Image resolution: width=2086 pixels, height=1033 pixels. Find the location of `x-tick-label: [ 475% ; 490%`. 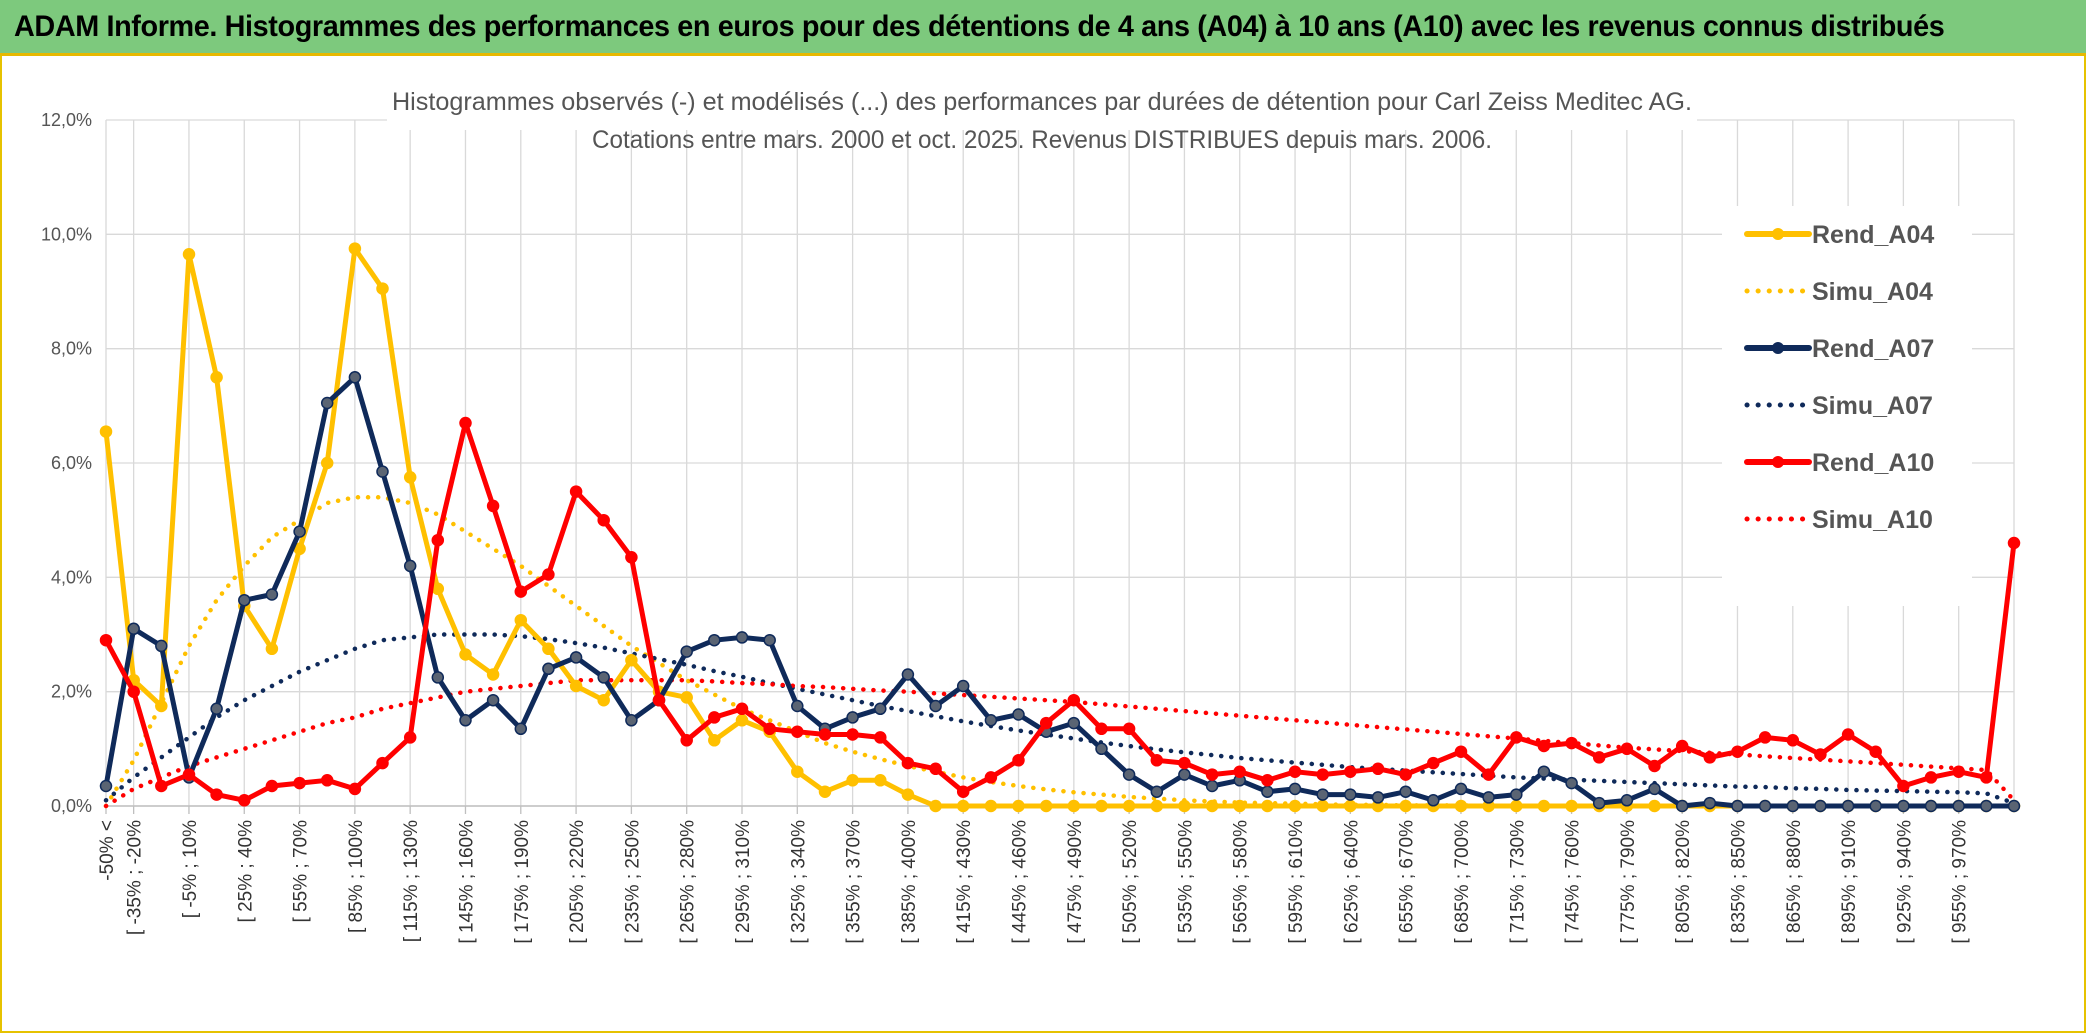

x-tick-label: [ 475% ; 490% is located at coordinates (1075, 882).